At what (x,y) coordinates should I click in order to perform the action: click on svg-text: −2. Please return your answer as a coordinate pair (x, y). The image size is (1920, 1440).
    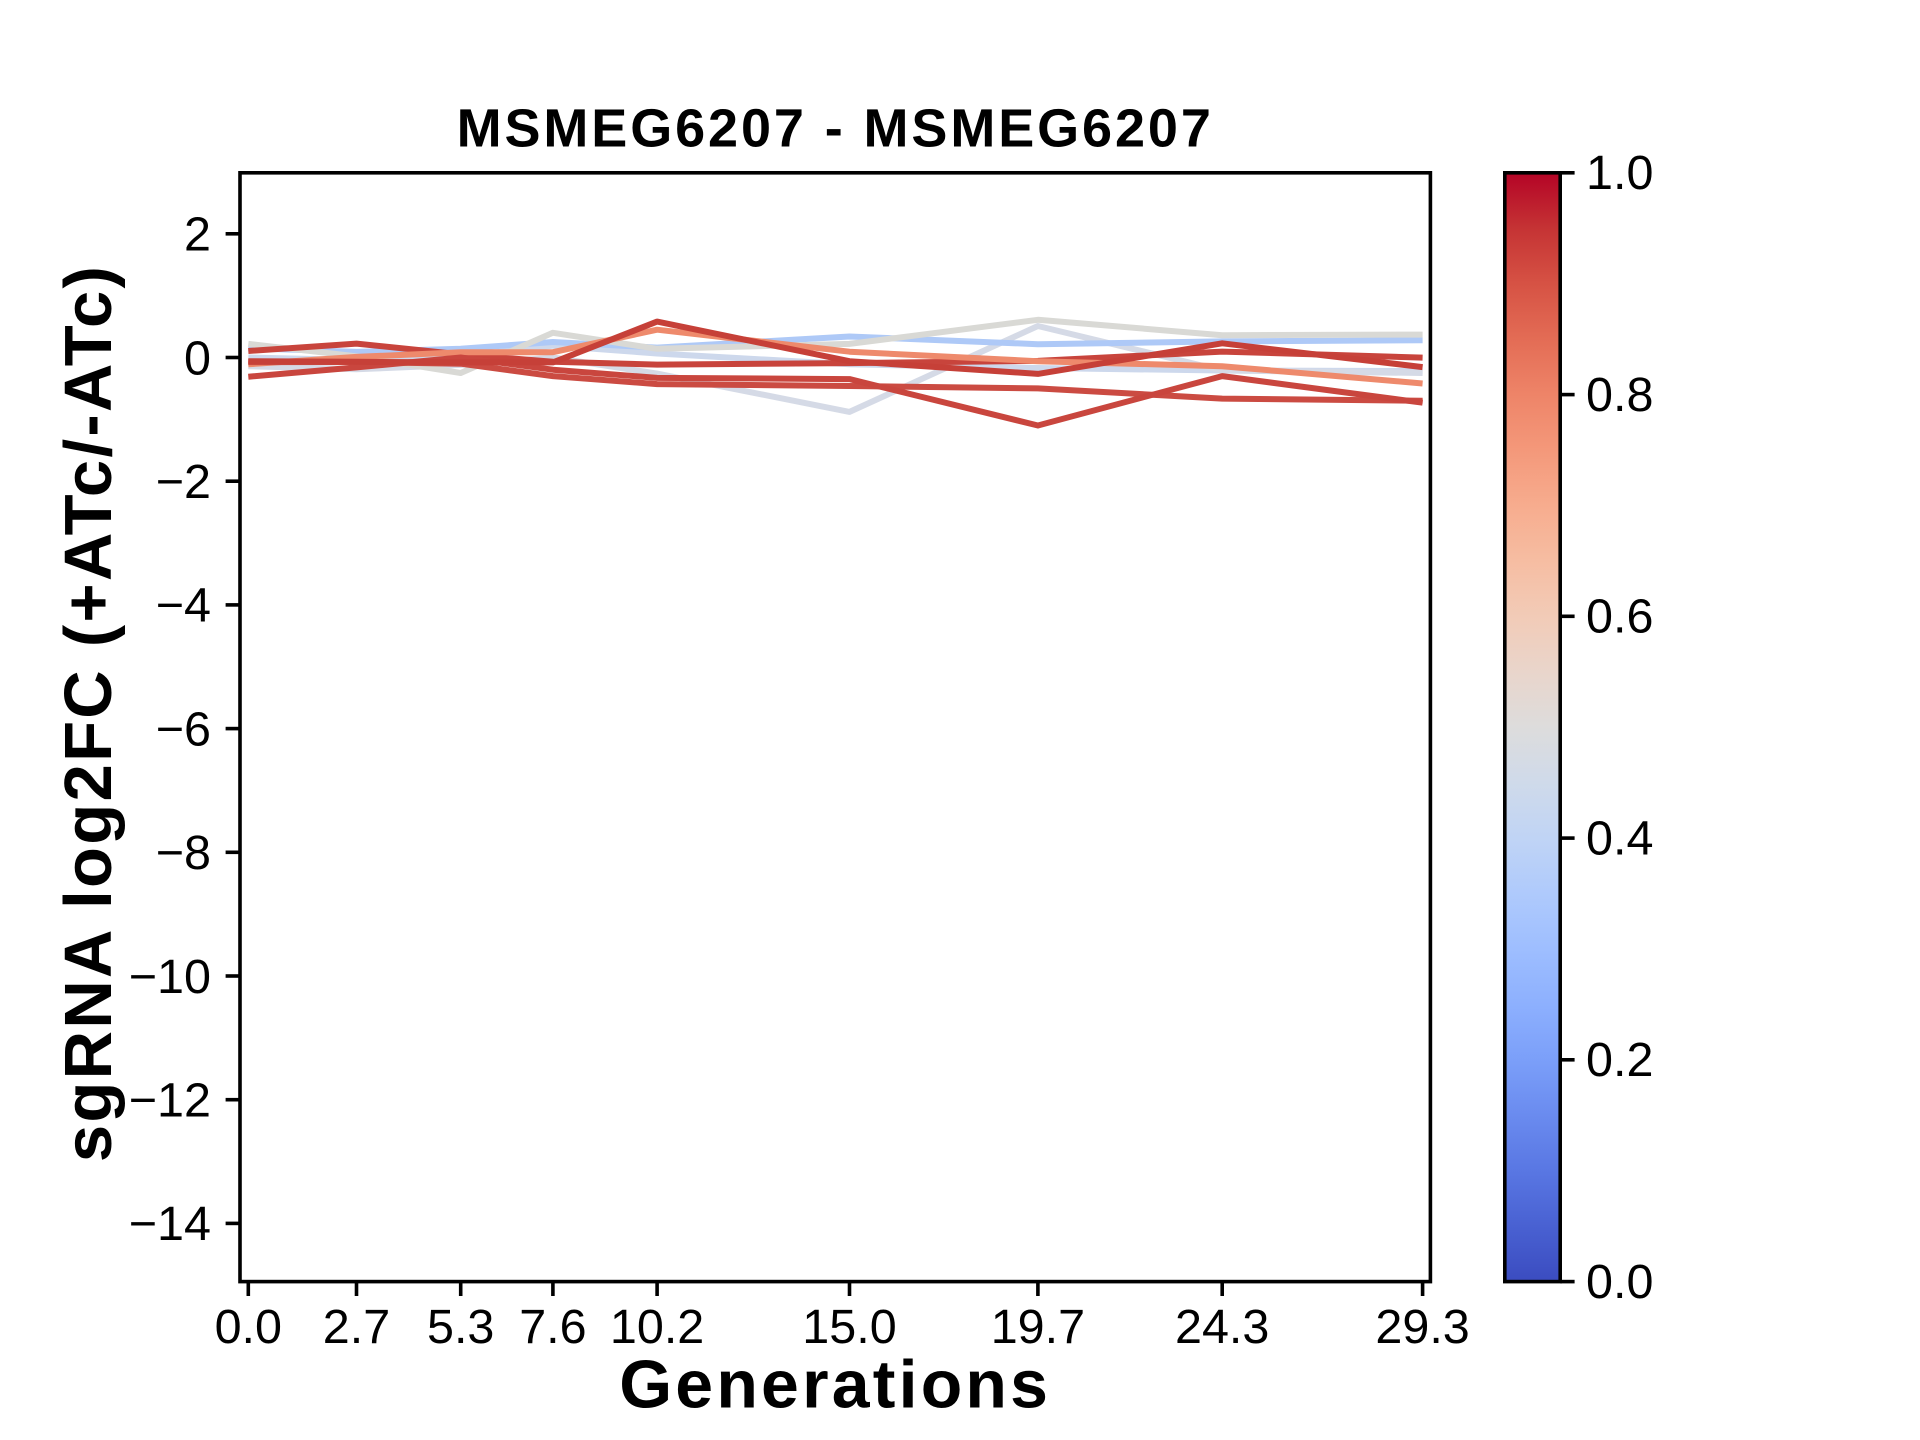
    Looking at the image, I should click on (183, 482).